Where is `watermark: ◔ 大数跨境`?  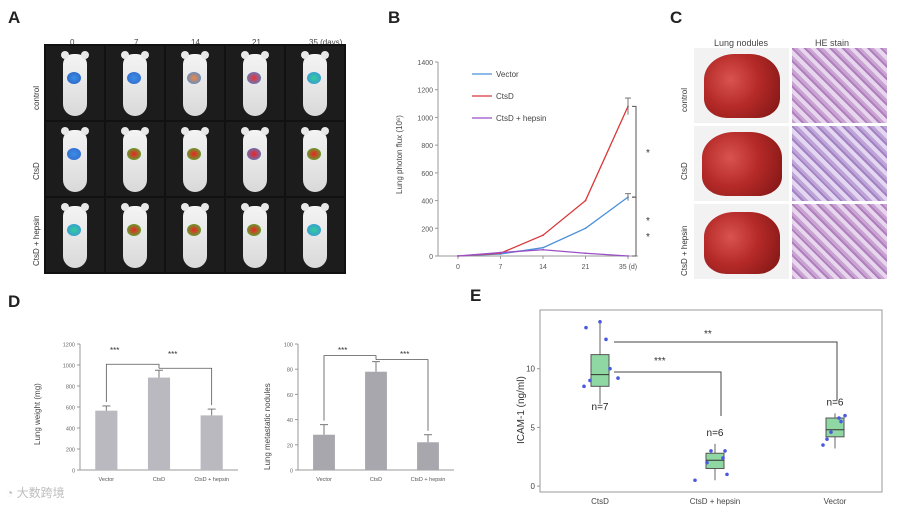 watermark: ◔ 大数跨境 is located at coordinates (35, 493).